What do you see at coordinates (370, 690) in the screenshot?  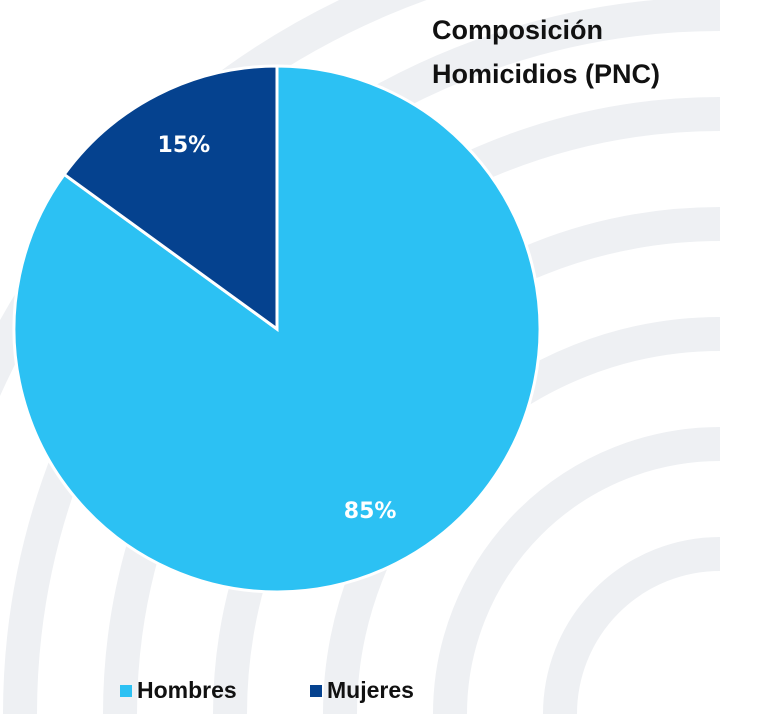 I see `legend-label: Mujeres` at bounding box center [370, 690].